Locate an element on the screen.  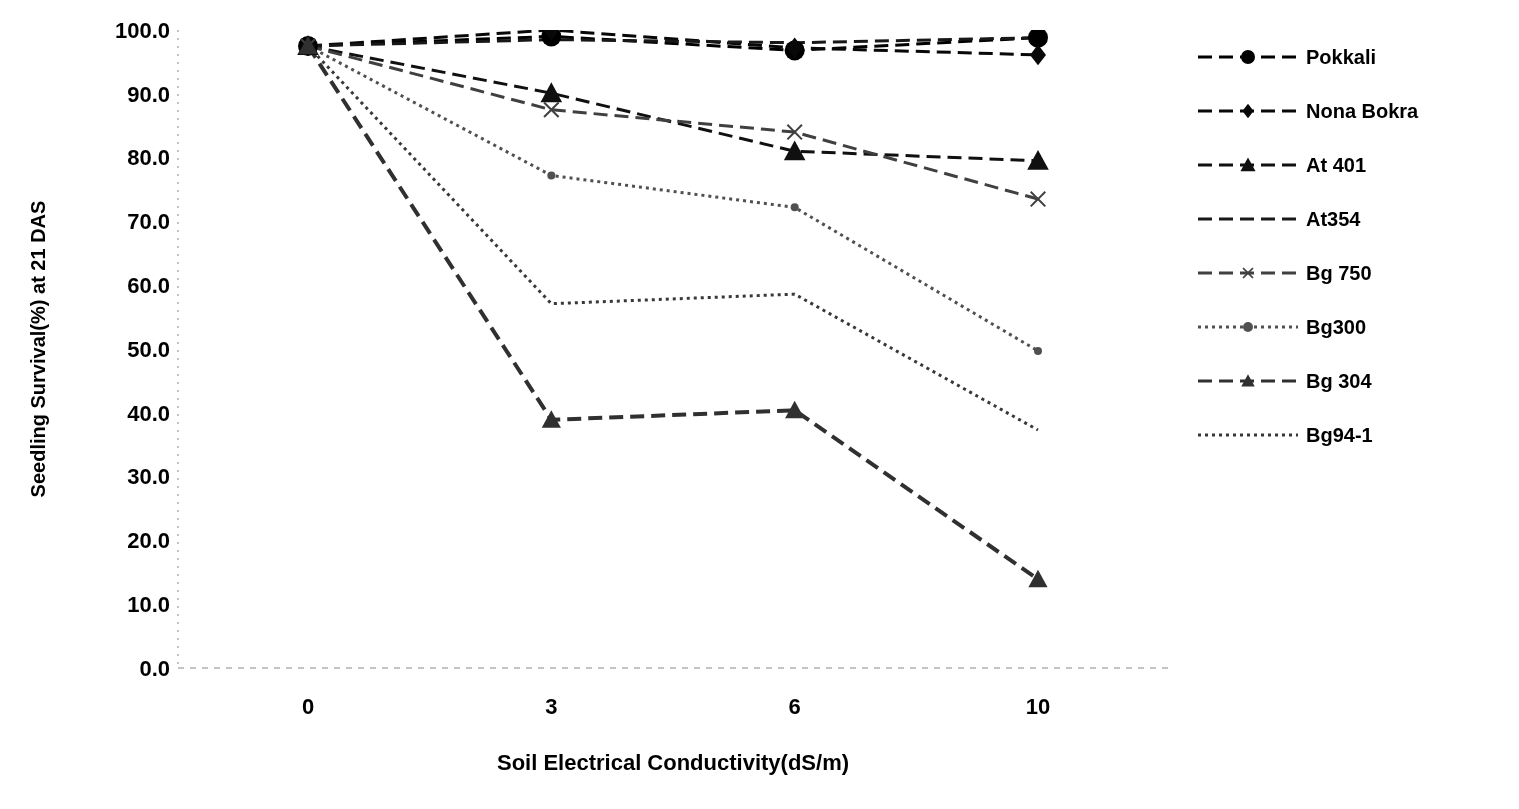
x-tick-label: 6 is located at coordinates (794, 706).